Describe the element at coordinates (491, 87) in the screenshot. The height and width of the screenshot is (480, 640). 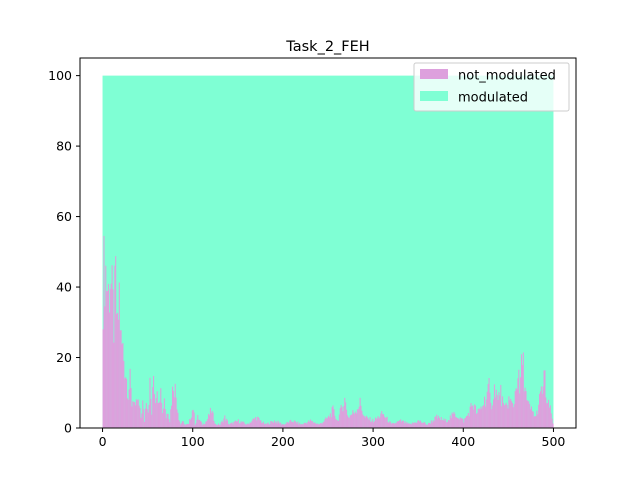
I see `legend-frame` at that location.